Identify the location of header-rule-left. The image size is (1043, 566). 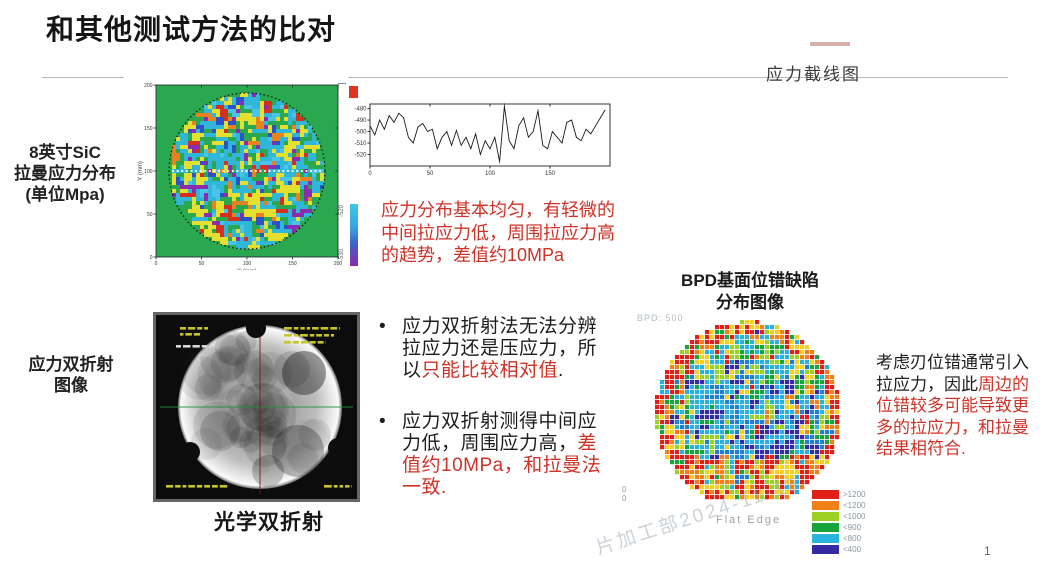
(83, 77).